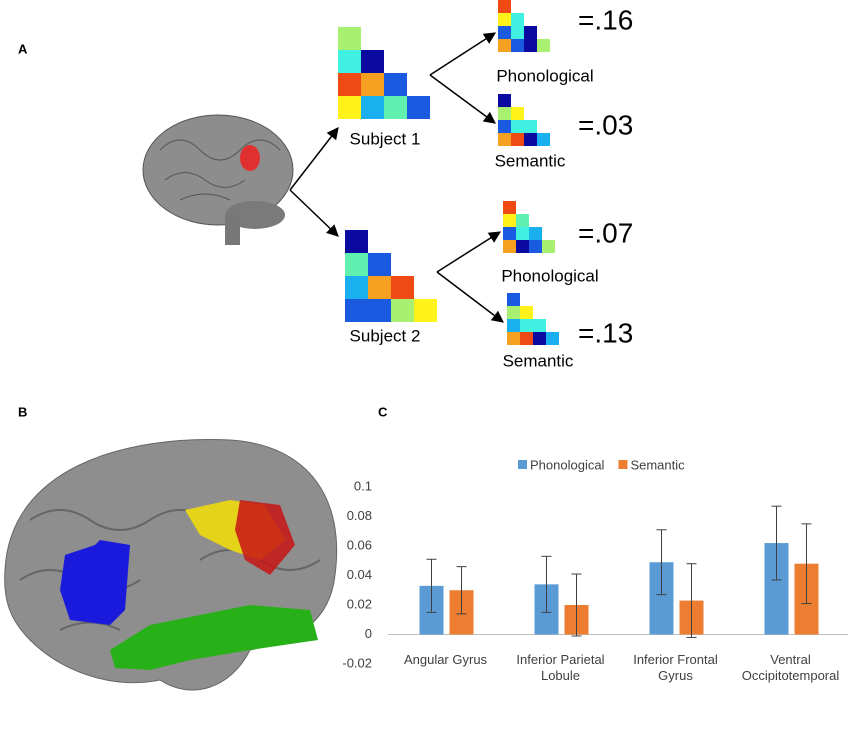  Describe the element at coordinates (445, 659) in the screenshot. I see `x-tick-label: Angular Gyrus` at that location.